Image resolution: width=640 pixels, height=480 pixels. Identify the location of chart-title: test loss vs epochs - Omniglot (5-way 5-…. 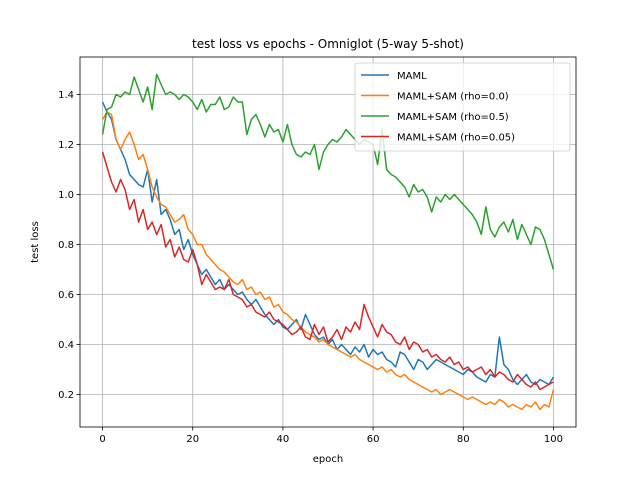
(328, 44).